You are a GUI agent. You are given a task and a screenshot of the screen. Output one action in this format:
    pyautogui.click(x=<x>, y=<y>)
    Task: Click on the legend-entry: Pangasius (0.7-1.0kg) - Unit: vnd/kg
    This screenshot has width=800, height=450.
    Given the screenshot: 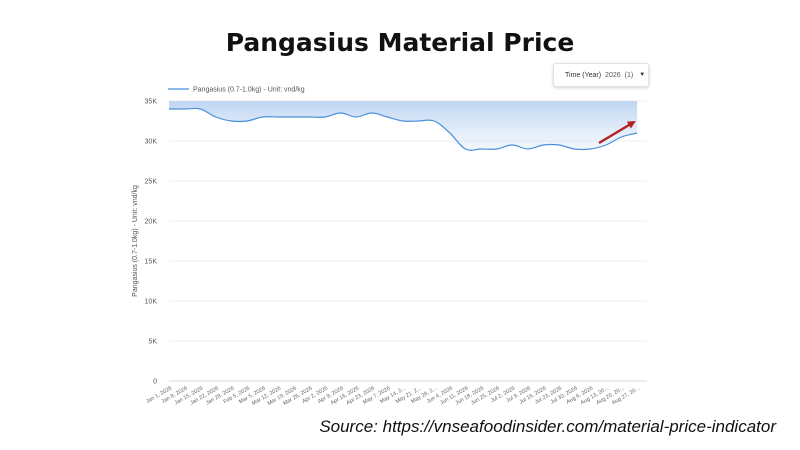 What is the action you would take?
    pyautogui.click(x=249, y=90)
    